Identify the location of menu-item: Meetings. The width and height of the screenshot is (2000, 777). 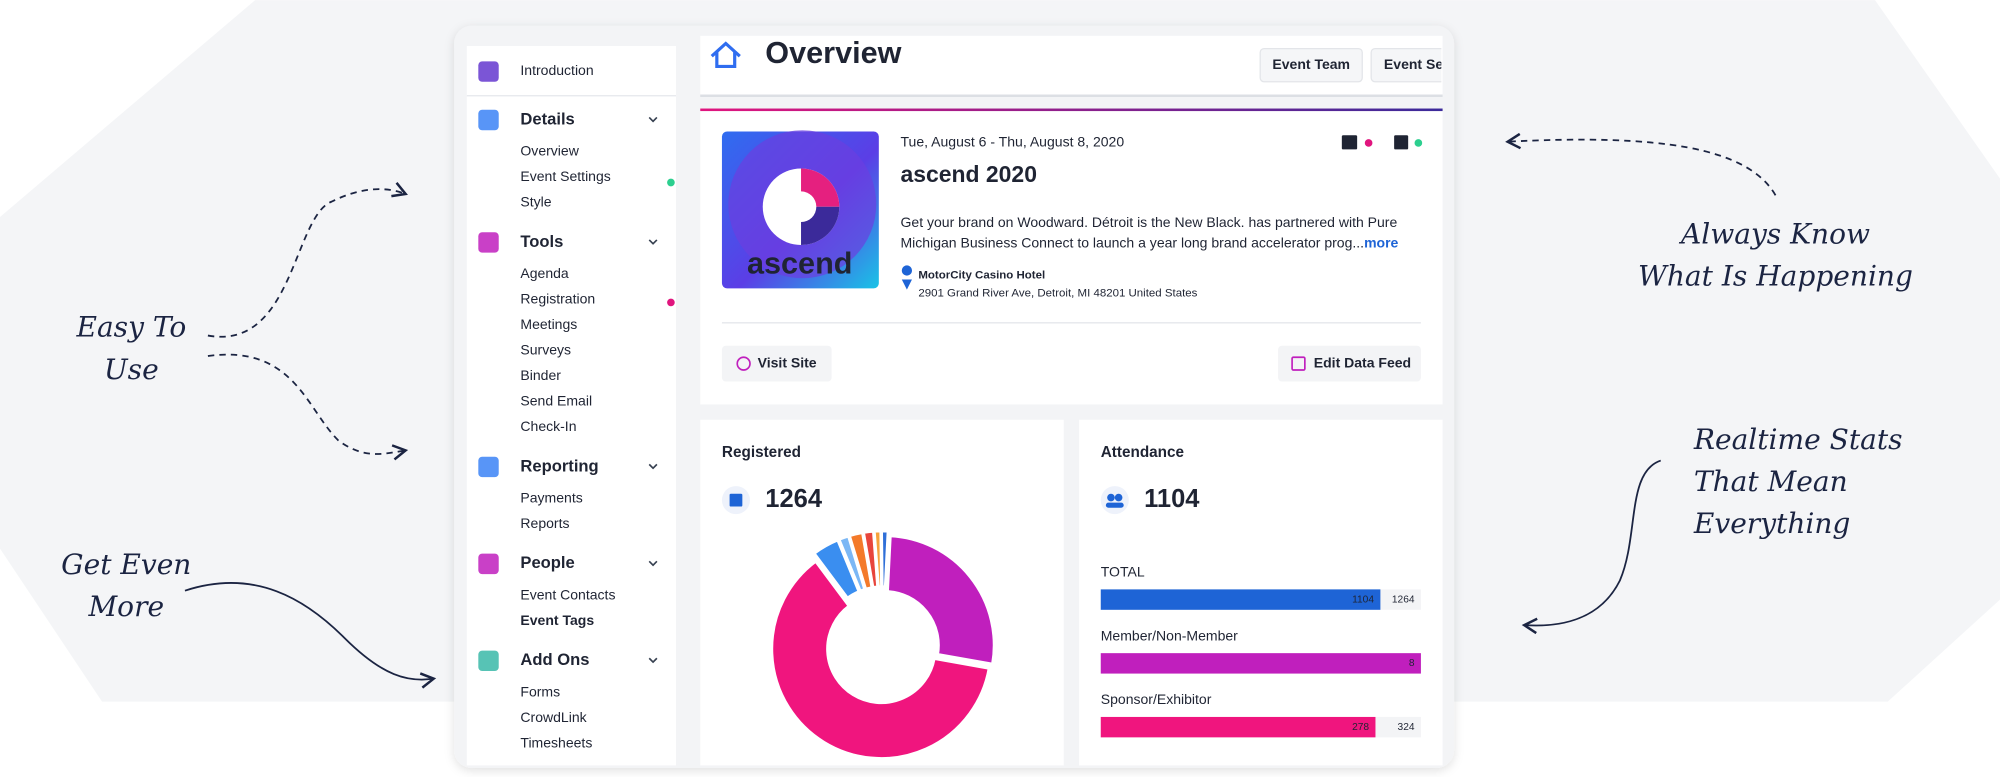
(548, 324).